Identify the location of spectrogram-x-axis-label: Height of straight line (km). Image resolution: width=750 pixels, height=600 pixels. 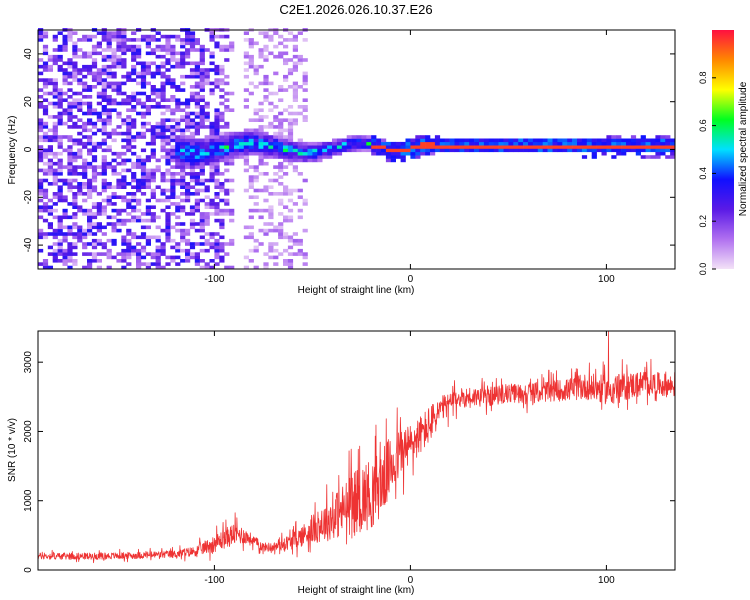
(356, 290).